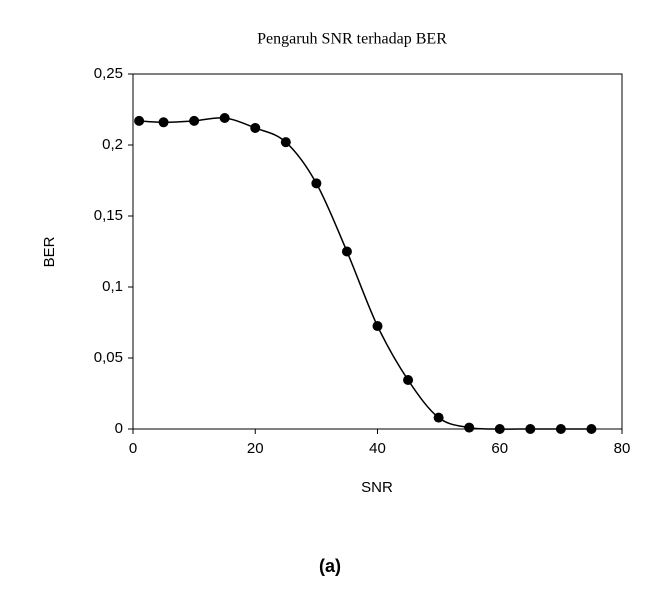 The height and width of the screenshot is (610, 668). I want to click on y-tick-label: 0,1, so click(112, 286).